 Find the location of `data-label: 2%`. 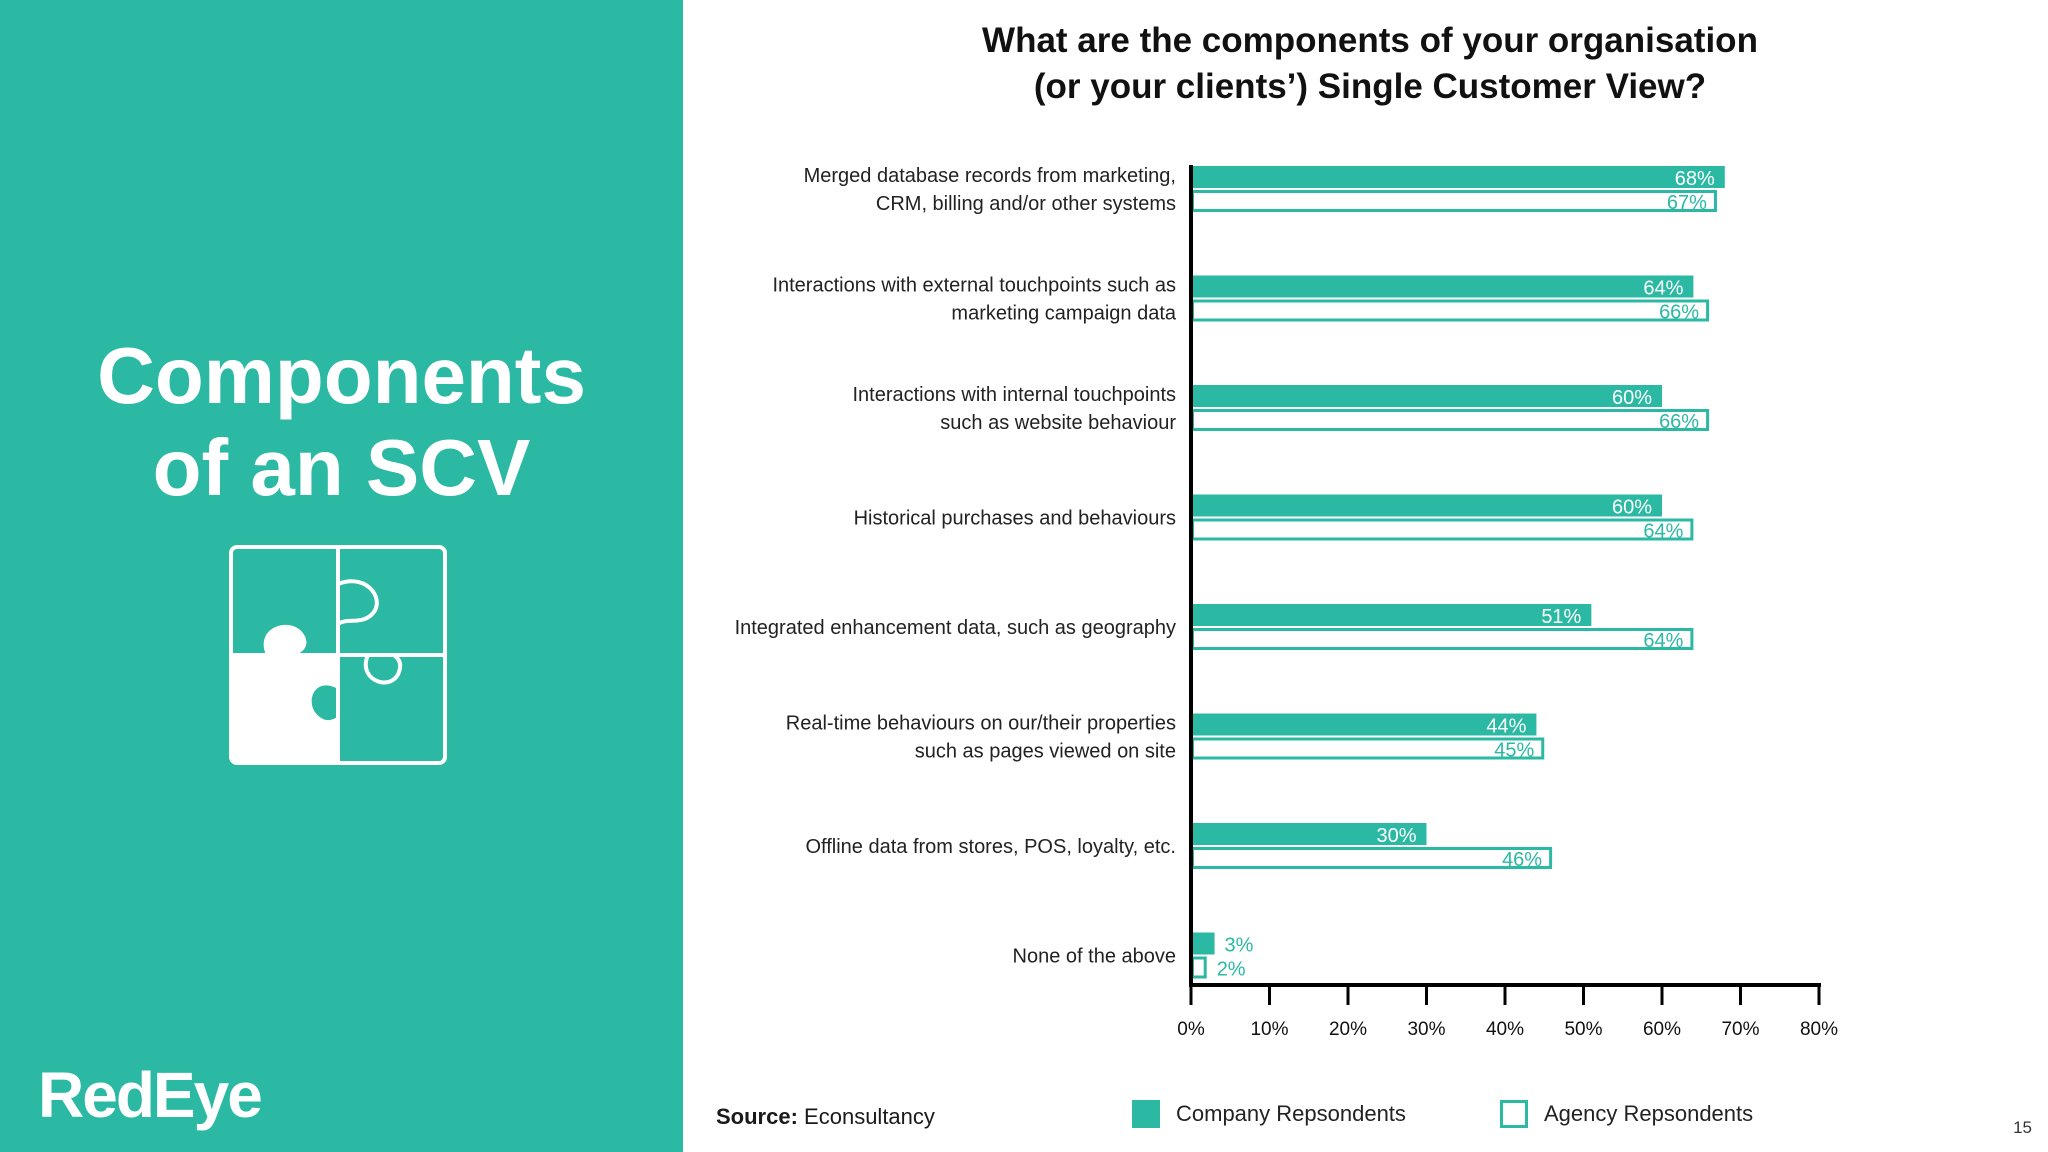

data-label: 2% is located at coordinates (1231, 970).